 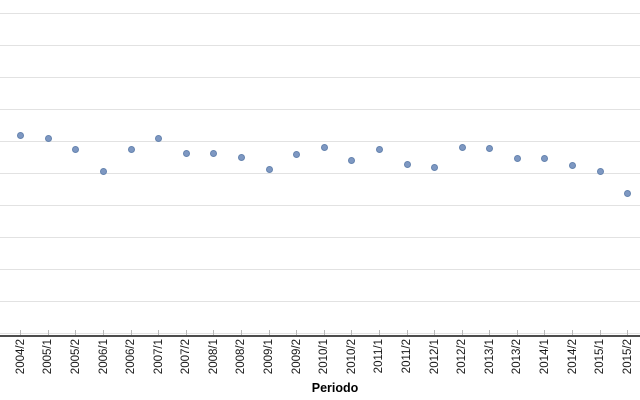 I want to click on x-tick-label: 2013/2, so click(x=517, y=357).